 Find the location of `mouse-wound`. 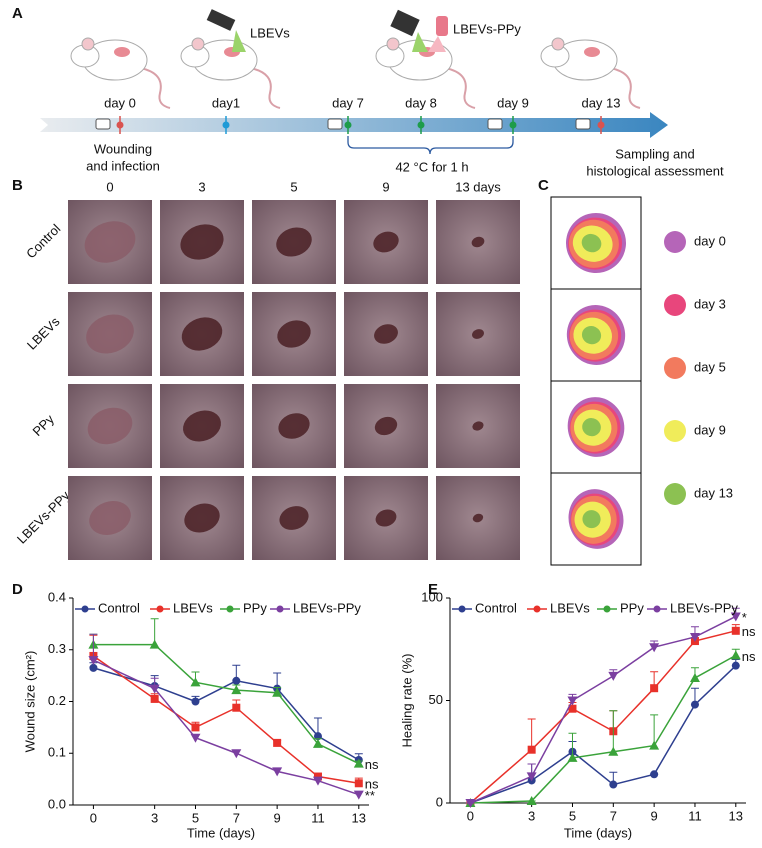

mouse-wound is located at coordinates (592, 52).